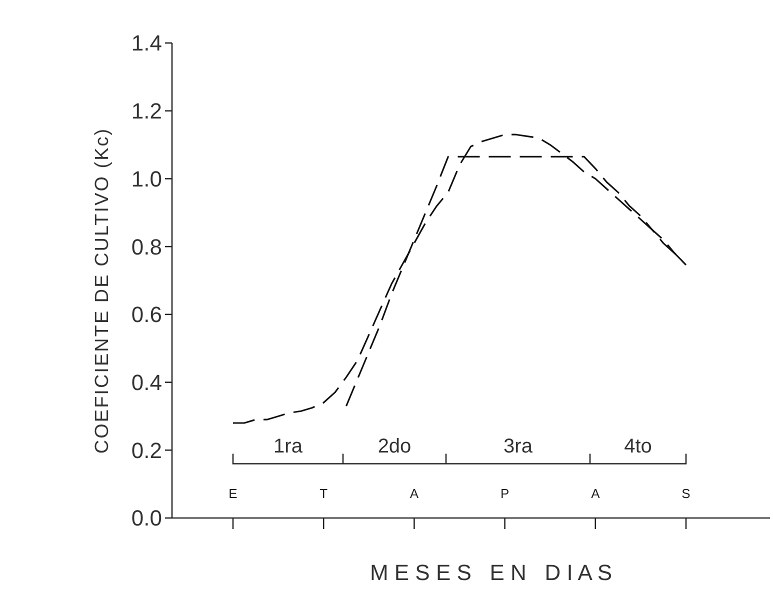 The width and height of the screenshot is (773, 590). I want to click on annotation: 2do, so click(395, 447).